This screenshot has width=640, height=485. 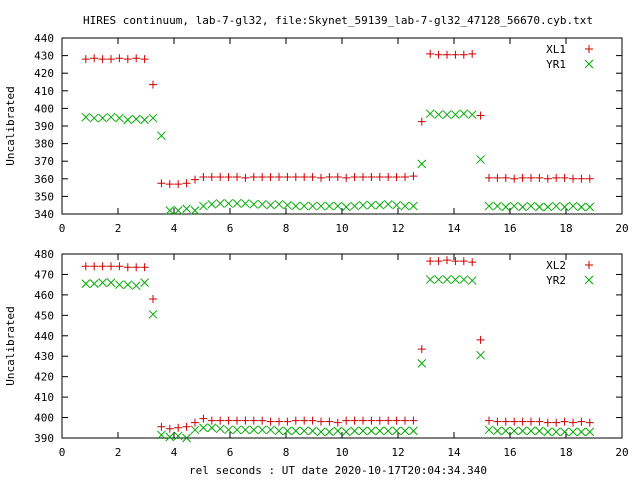 I want to click on x-tick-label-1-8: 16, so click(x=509, y=228).